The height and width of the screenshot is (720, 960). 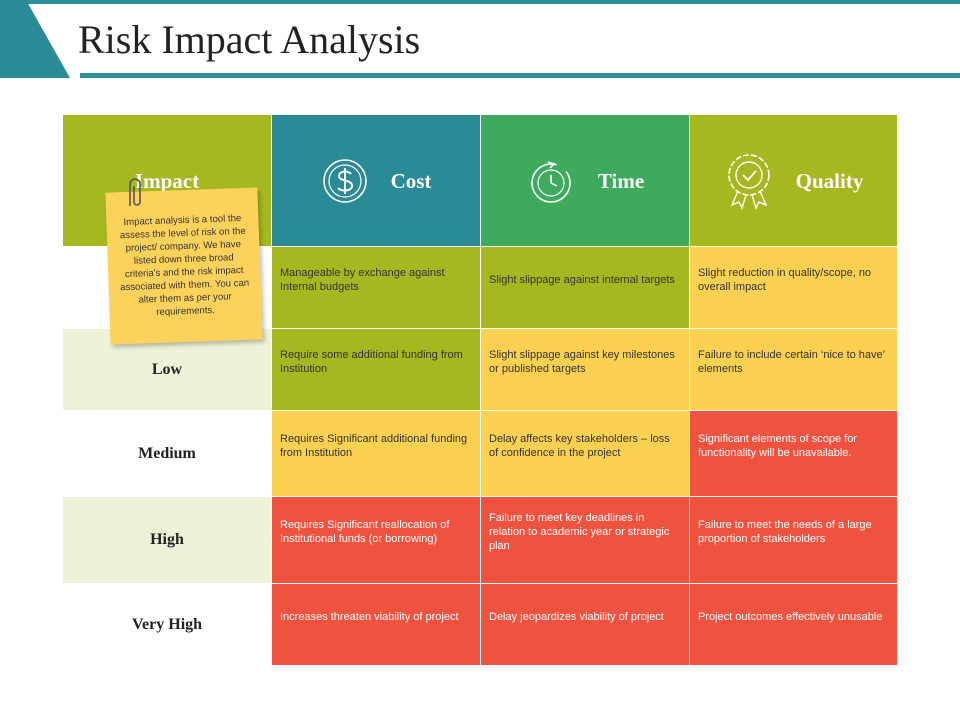 I want to click on table-cell: Slight slippage against internal targets, so click(x=585, y=287).